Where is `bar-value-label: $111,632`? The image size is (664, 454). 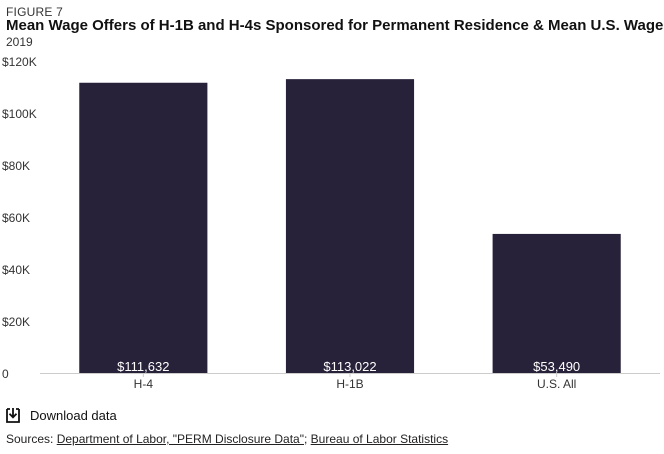
bar-value-label: $111,632 is located at coordinates (143, 366).